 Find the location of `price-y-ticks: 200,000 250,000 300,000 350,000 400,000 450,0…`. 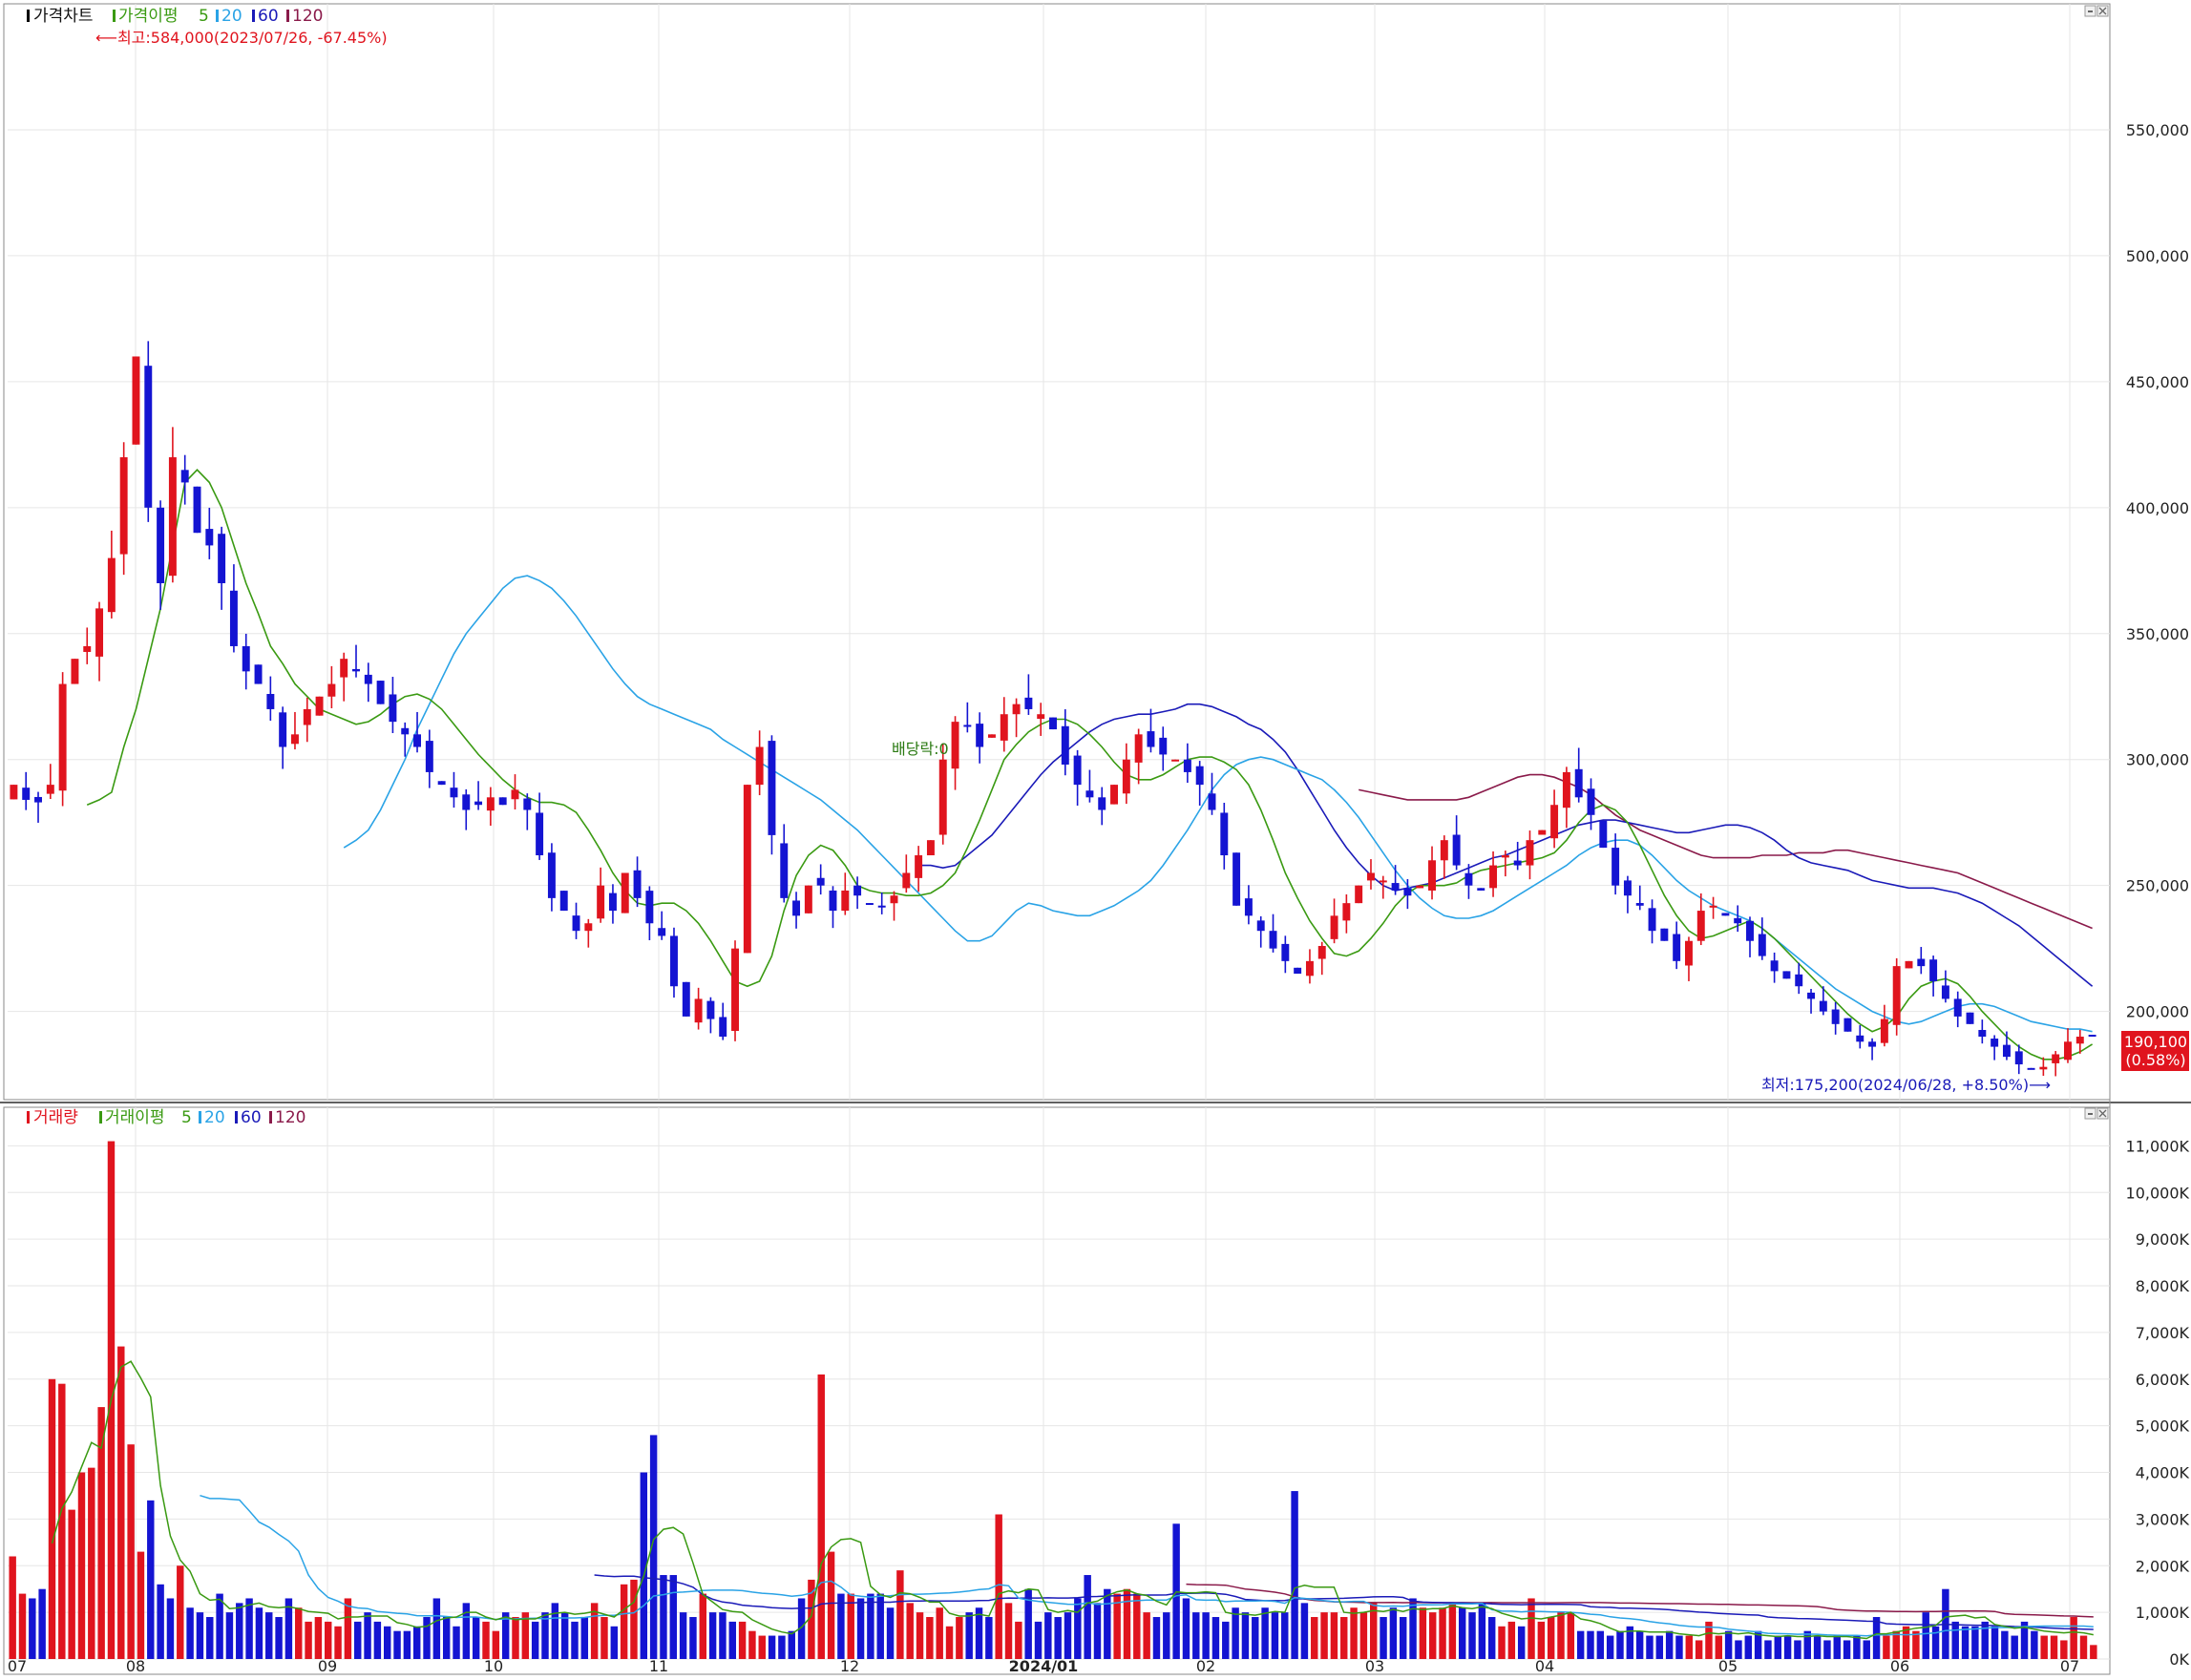

price-y-ticks: 200,000 250,000 300,000 350,000 400,000 450,0… is located at coordinates (2157, 571).